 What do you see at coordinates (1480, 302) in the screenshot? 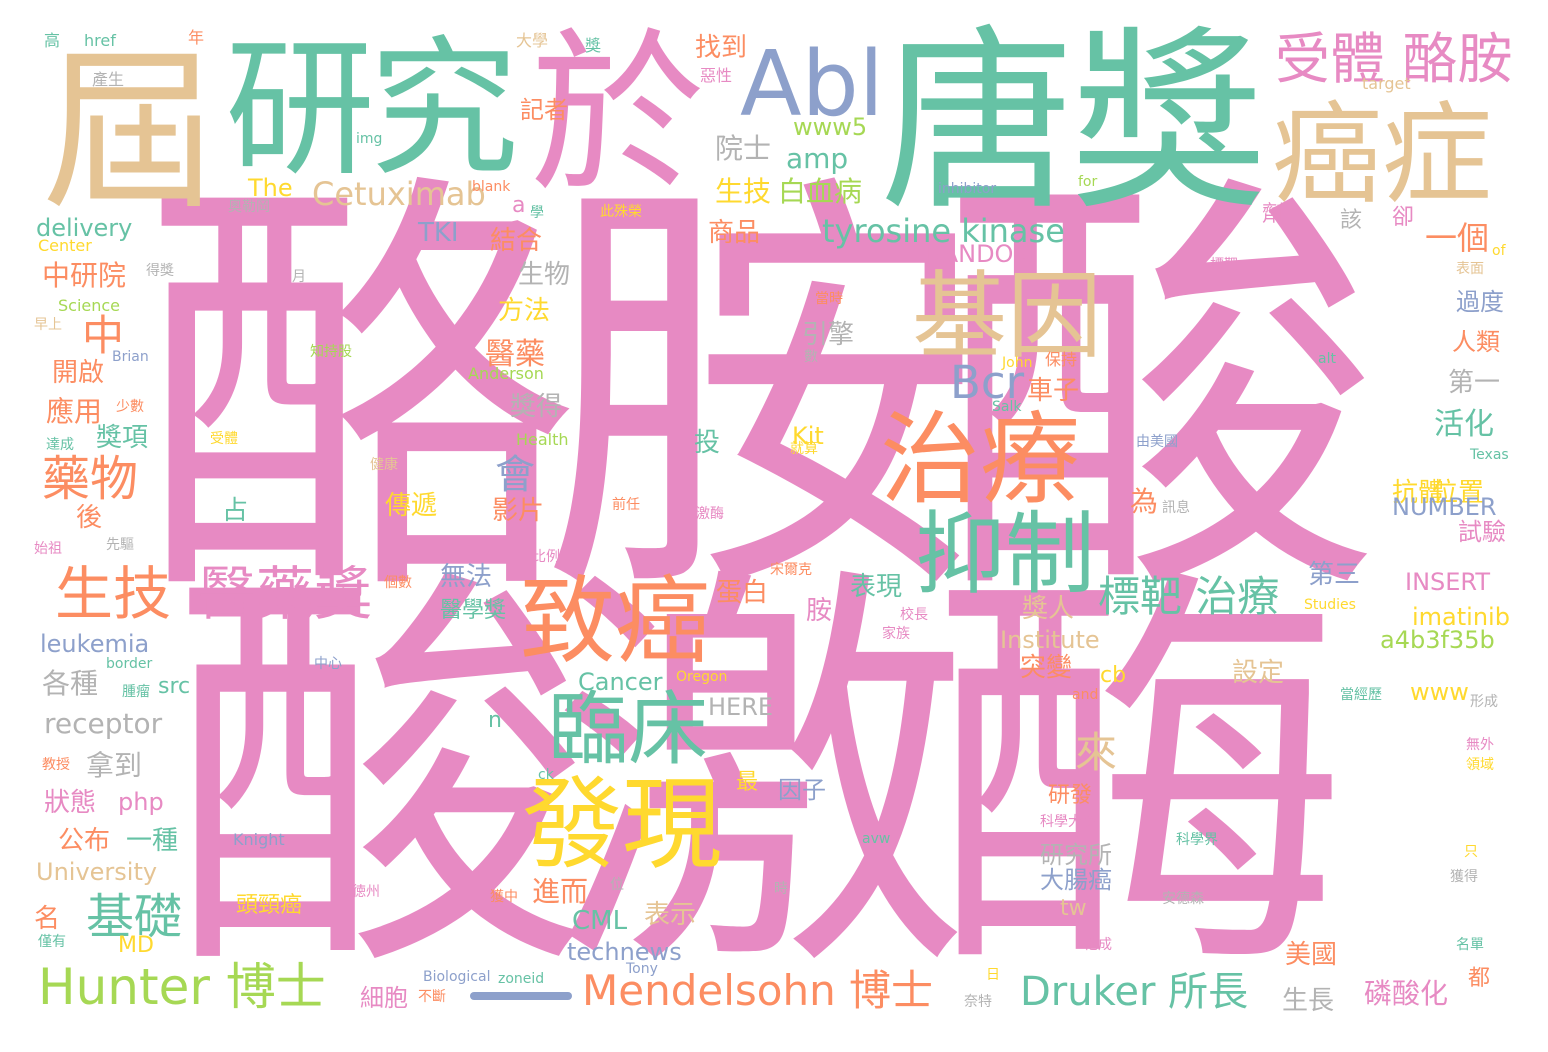
I see `word-excessive: 過度` at bounding box center [1480, 302].